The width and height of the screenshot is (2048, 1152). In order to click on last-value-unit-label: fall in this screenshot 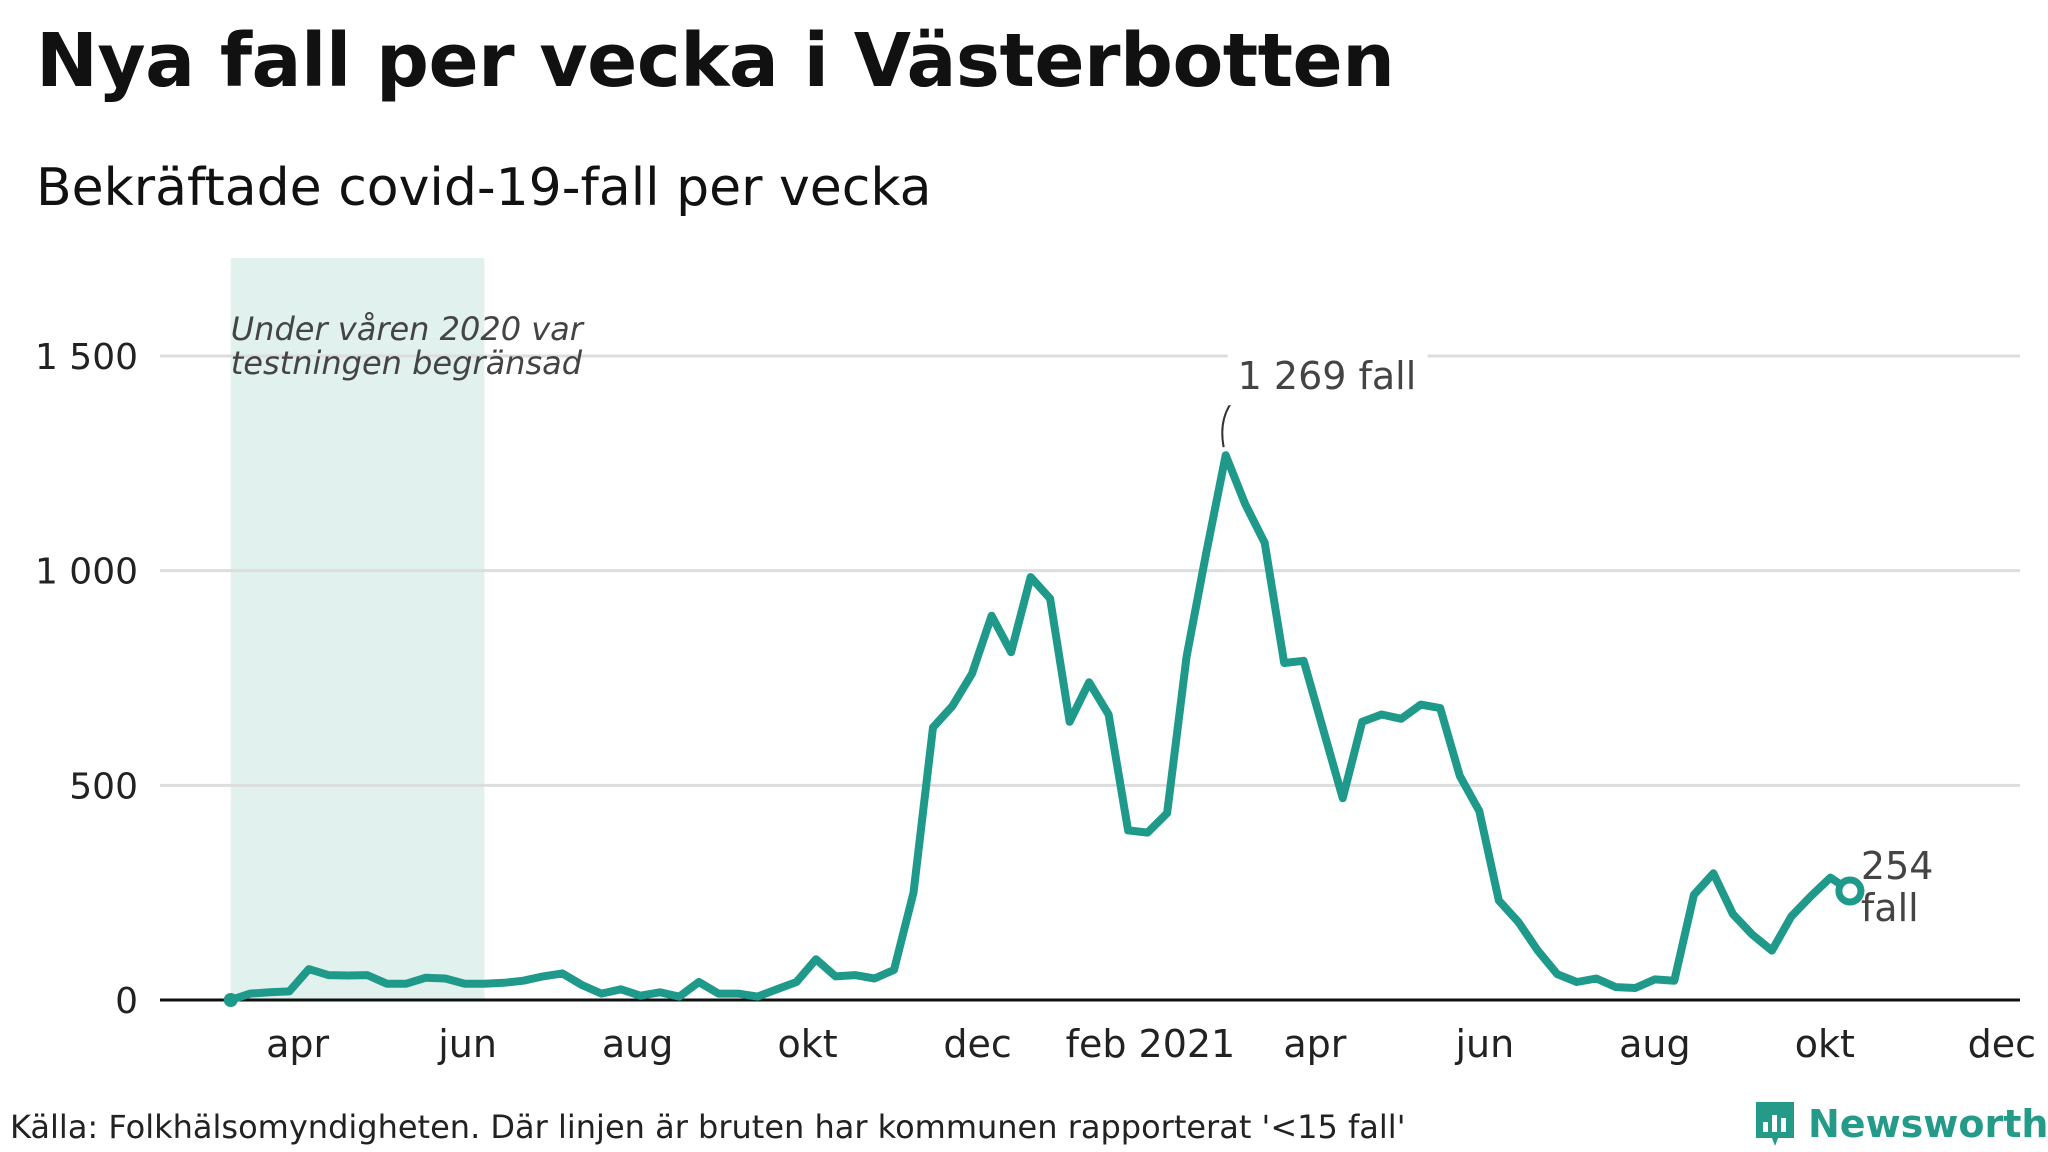, I will do `click(1890, 908)`.